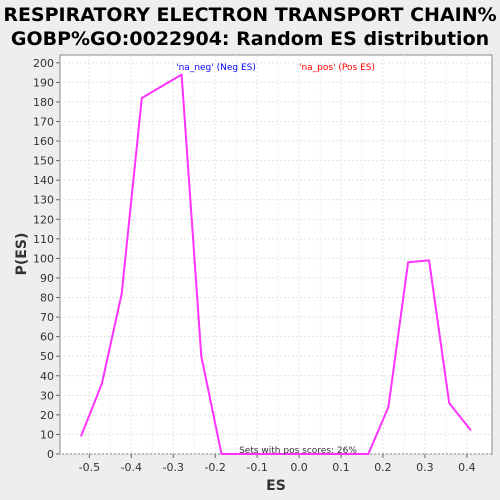 Image resolution: width=500 pixels, height=500 pixels. Describe the element at coordinates (47, 415) in the screenshot. I see `y-tick-label: 20` at that location.